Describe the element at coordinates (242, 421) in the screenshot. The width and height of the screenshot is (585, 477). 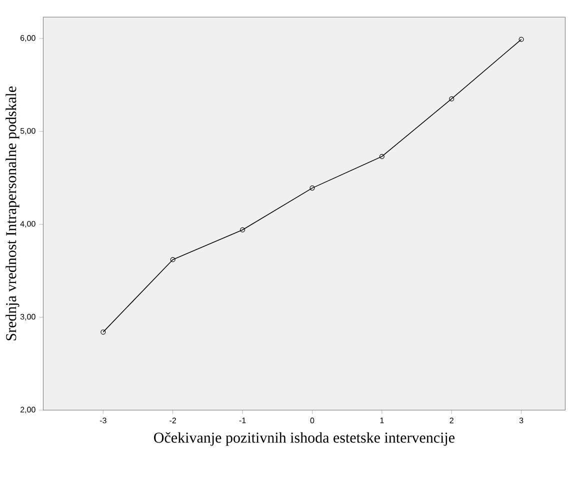
I see `x-tick-label: -1` at that location.